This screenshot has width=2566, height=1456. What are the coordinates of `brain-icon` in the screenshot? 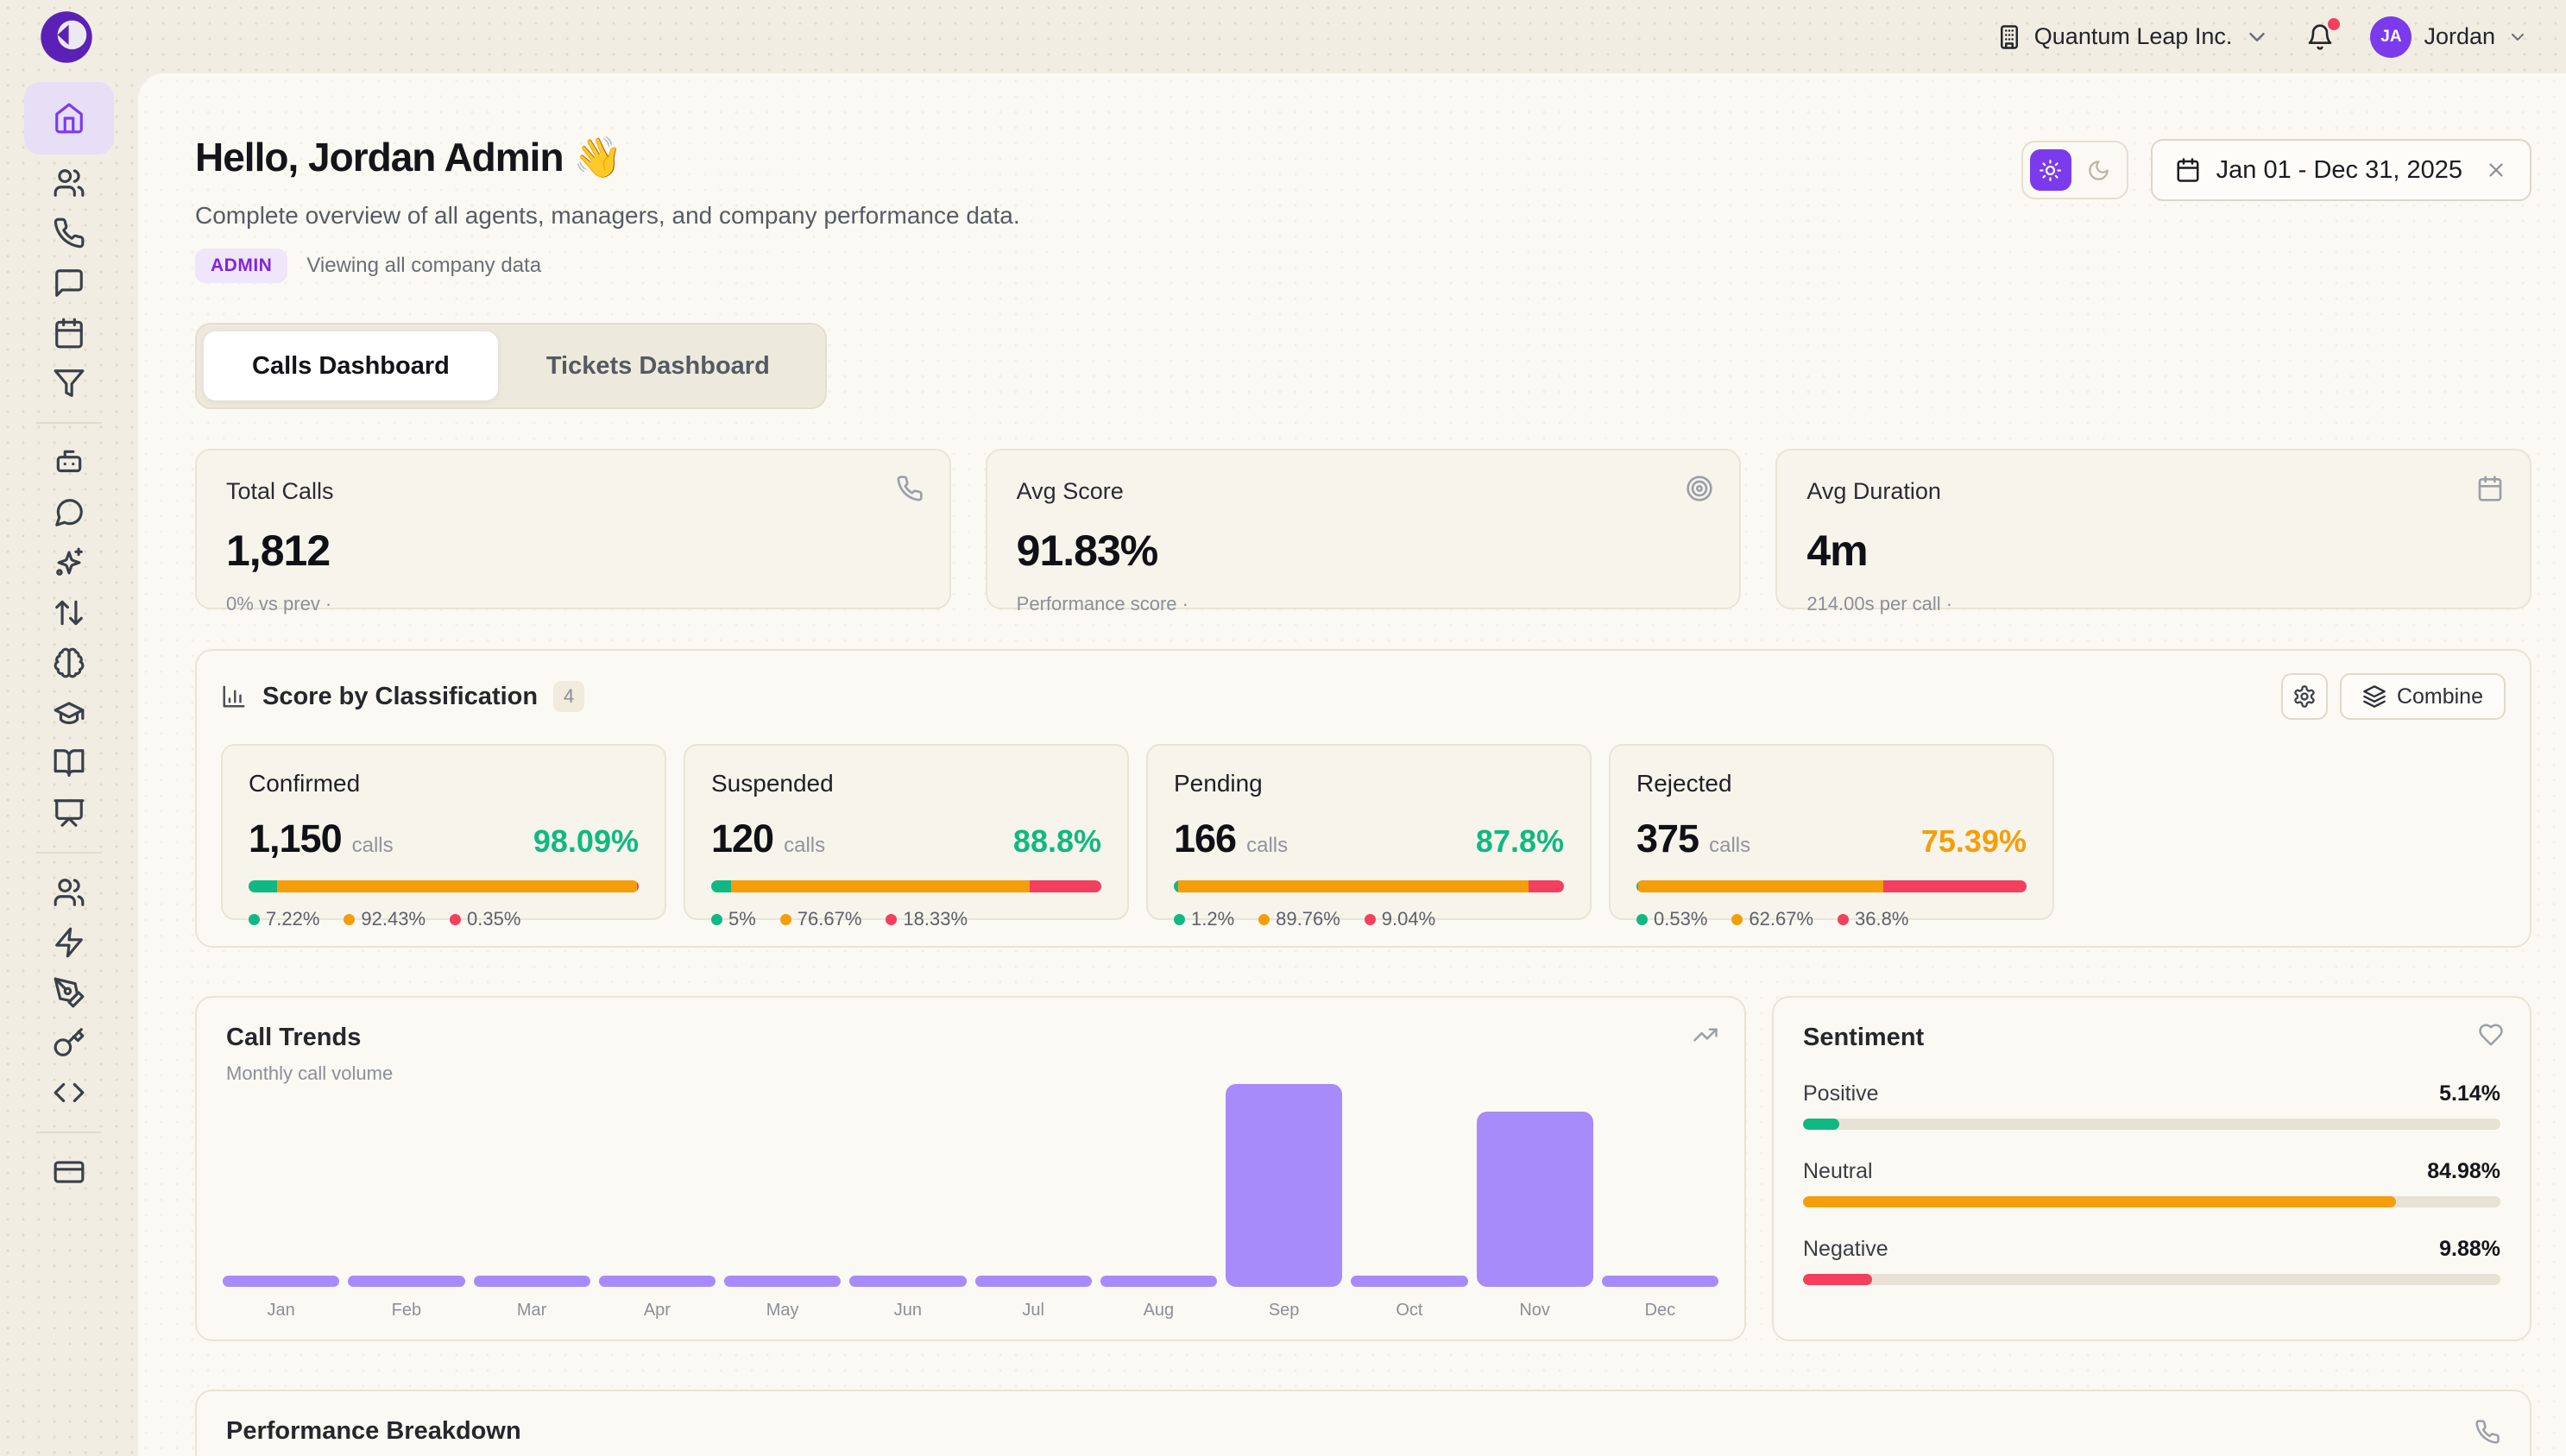 It's located at (69, 662).